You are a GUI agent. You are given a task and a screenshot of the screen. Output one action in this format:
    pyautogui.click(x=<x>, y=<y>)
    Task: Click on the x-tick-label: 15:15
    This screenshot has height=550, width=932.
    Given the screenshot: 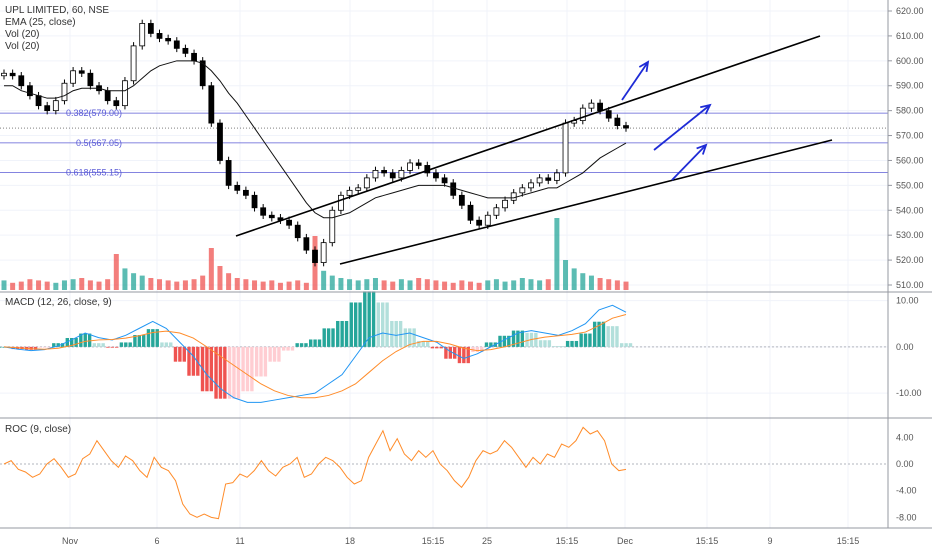 What is the action you would take?
    pyautogui.click(x=567, y=541)
    